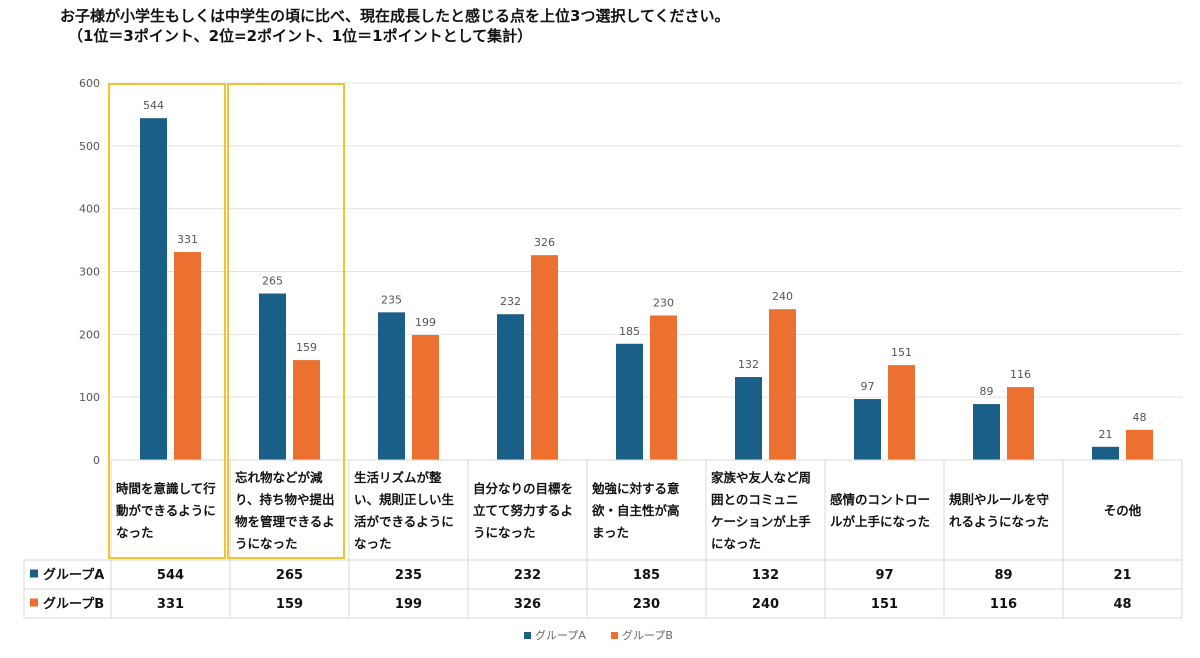 This screenshot has width=1200, height=658. I want to click on data-label: 544, so click(153, 105).